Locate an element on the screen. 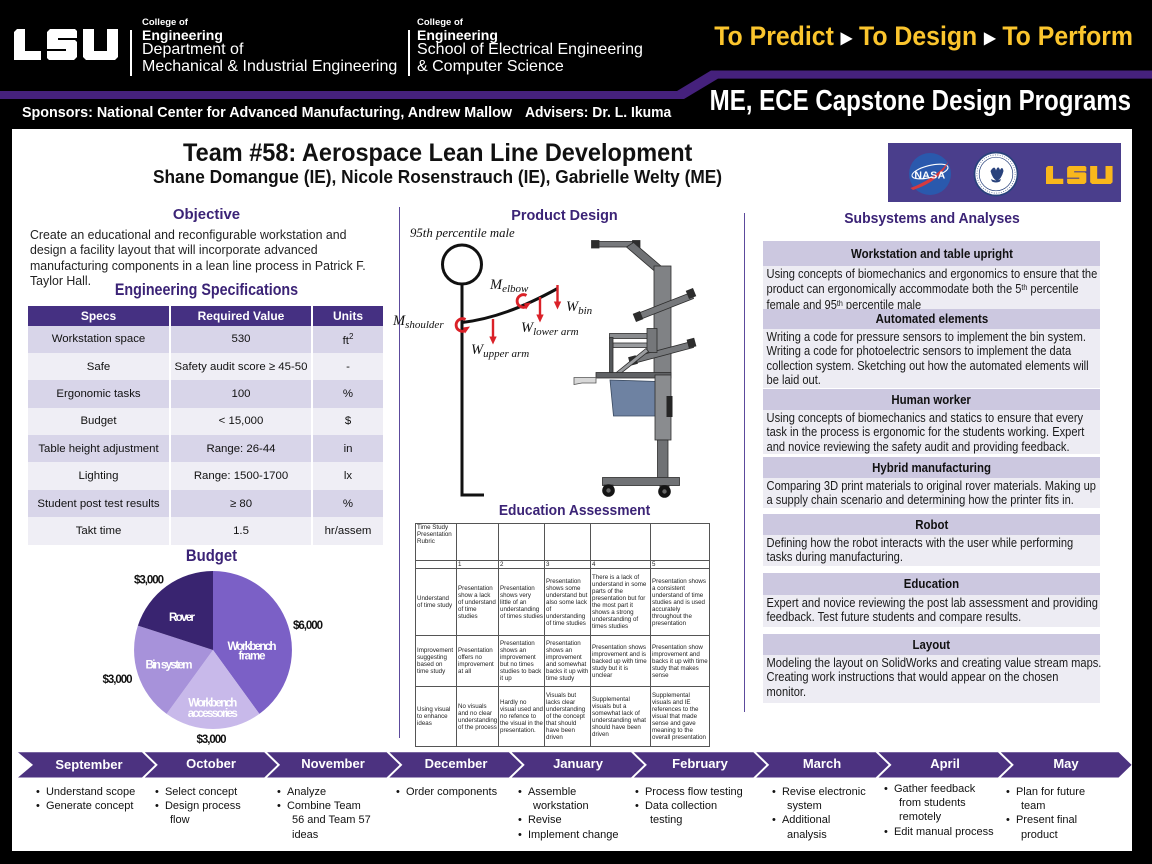 Image resolution: width=1152 pixels, height=864 pixels. svg-text: Rover is located at coordinates (182, 618).